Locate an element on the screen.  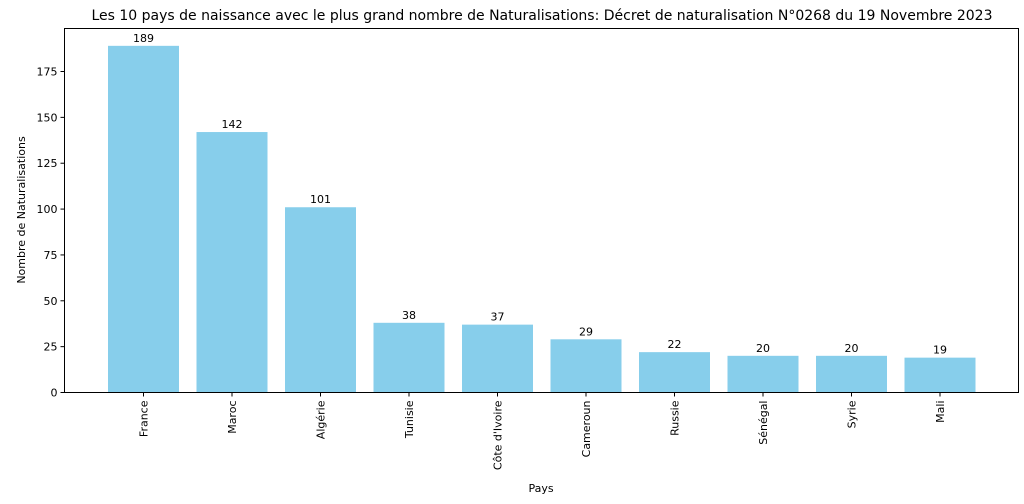
data-label-cameroun: 29 is located at coordinates (586, 331).